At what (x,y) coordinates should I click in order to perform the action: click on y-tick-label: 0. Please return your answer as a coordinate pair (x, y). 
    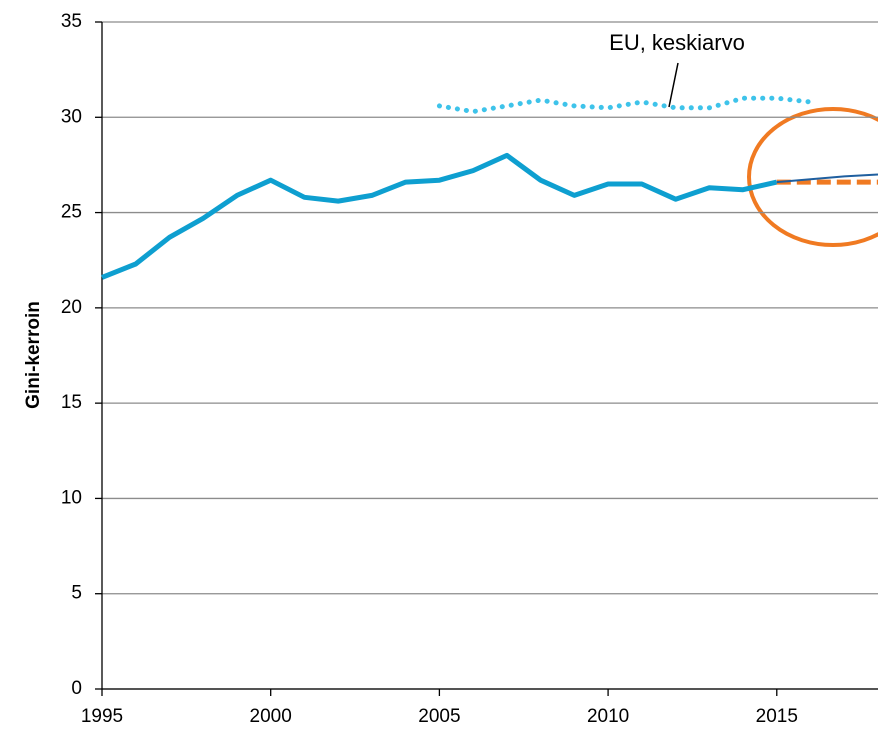
    Looking at the image, I should click on (76, 688).